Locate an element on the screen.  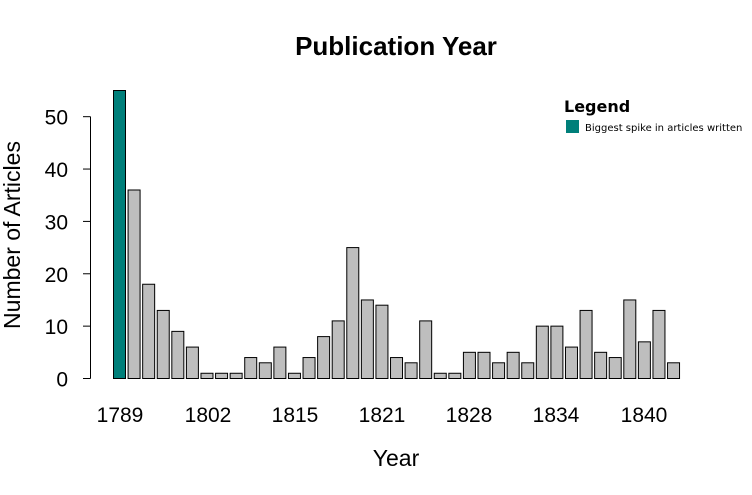
x-tick-label: 1821 is located at coordinates (382, 415).